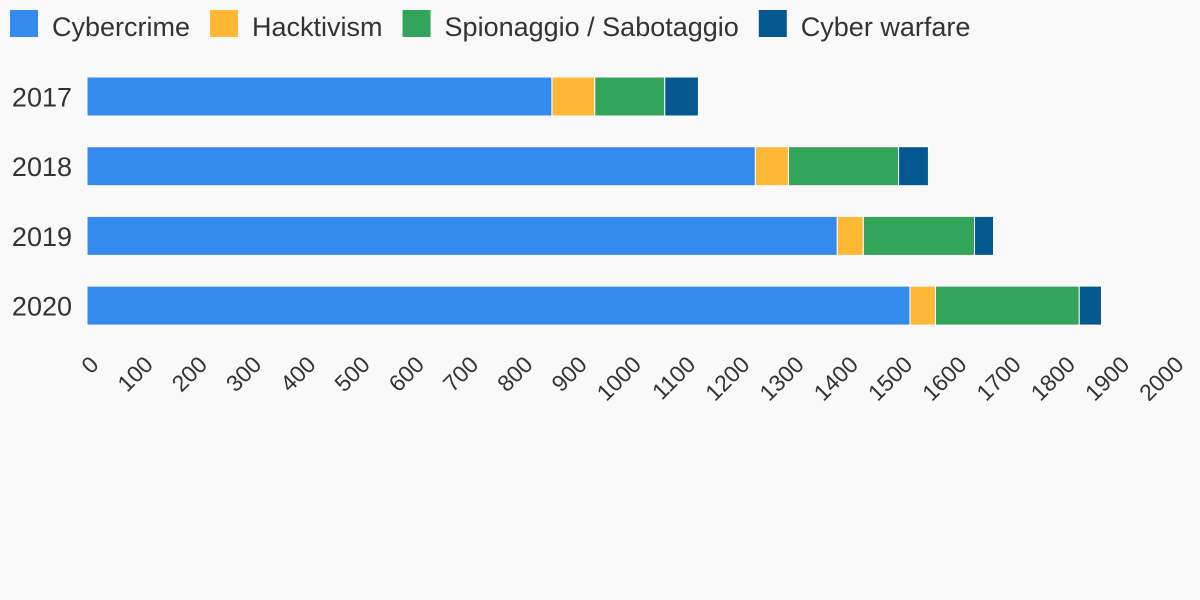 This screenshot has height=600, width=1200. Describe the element at coordinates (121, 27) in the screenshot. I see `legend-label-cybercrime: Cybercrime` at that location.